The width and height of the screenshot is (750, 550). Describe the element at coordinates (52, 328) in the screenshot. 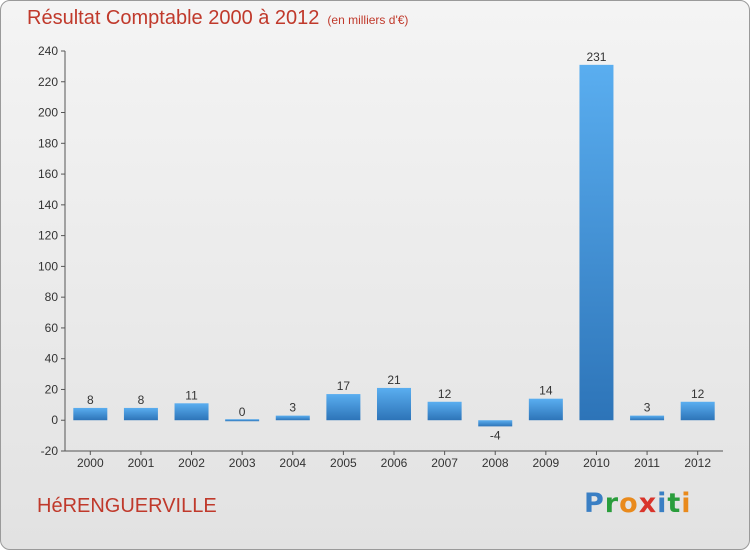

I see `y-tick-label: 60` at that location.